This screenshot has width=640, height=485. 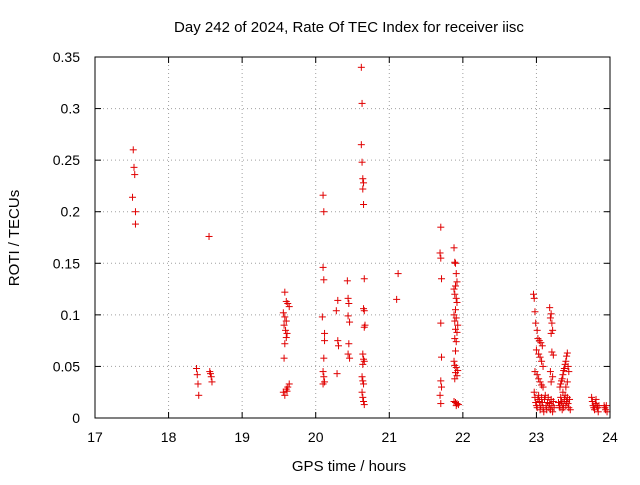 What do you see at coordinates (66, 366) in the screenshot?
I see `y-tick-label: 0.05` at bounding box center [66, 366].